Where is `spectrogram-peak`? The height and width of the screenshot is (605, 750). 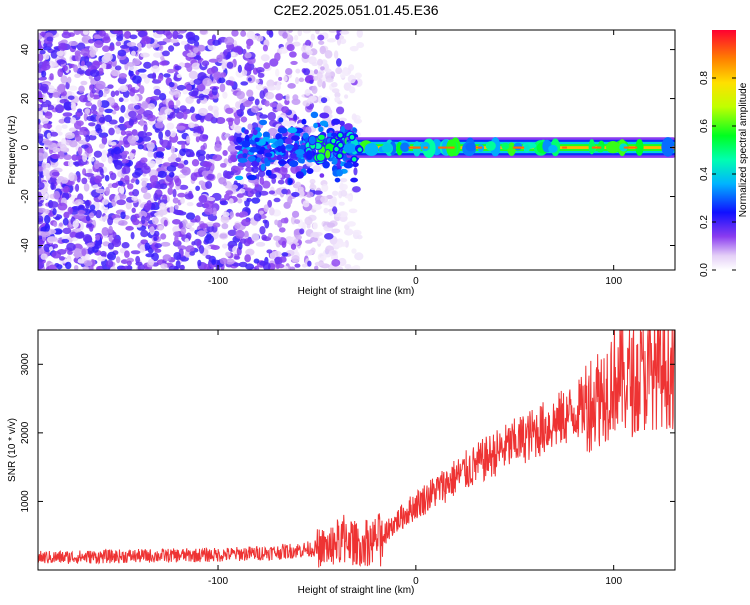 spectrogram-peak is located at coordinates (451, 147).